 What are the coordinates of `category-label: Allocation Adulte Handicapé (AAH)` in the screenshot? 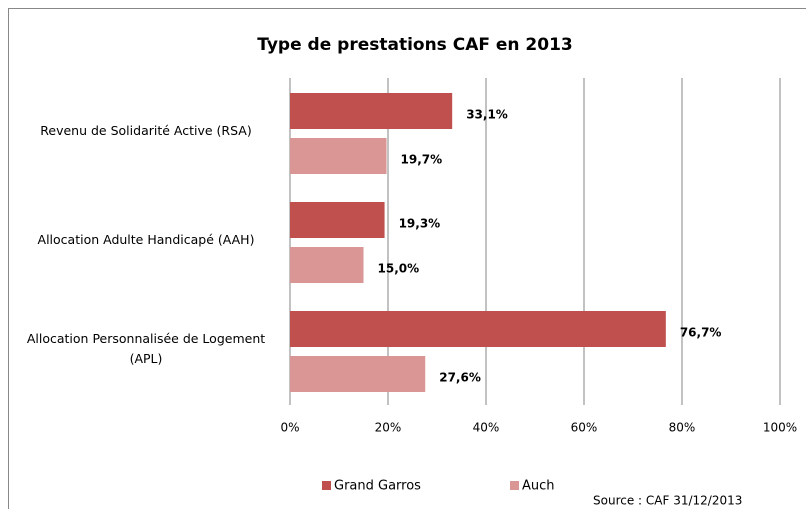 It's located at (146, 239).